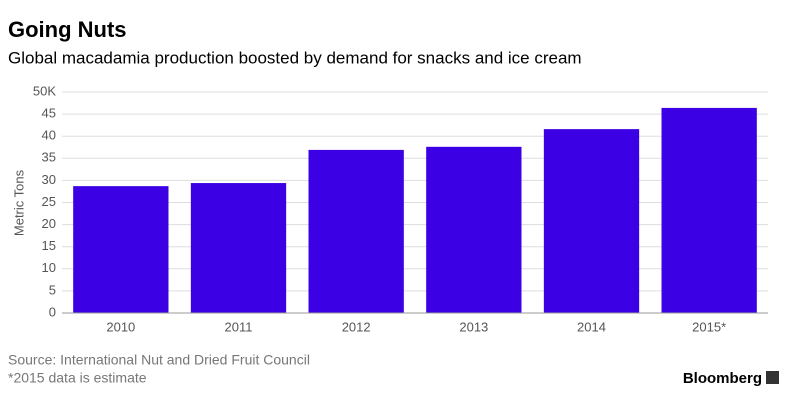 The image size is (800, 406). I want to click on footnote: *2015 data is estimate, so click(77, 378).